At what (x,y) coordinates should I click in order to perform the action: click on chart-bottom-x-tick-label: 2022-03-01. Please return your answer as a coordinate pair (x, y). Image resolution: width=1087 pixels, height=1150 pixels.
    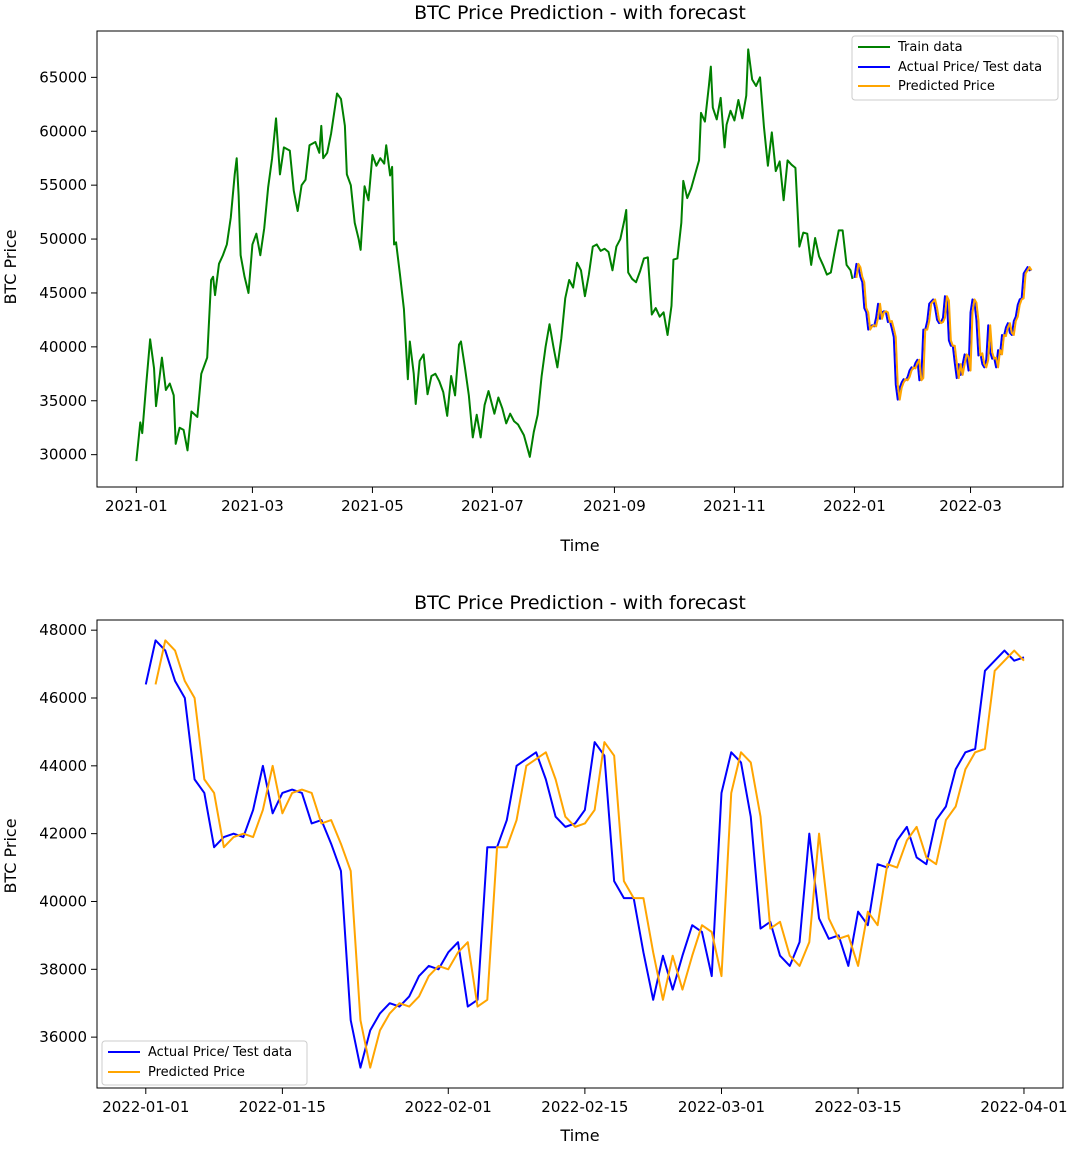
    Looking at the image, I should click on (721, 1107).